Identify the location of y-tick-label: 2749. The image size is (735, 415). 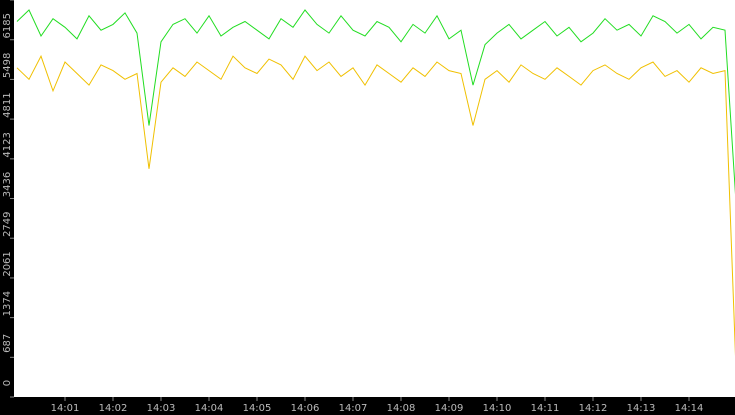
(7, 223).